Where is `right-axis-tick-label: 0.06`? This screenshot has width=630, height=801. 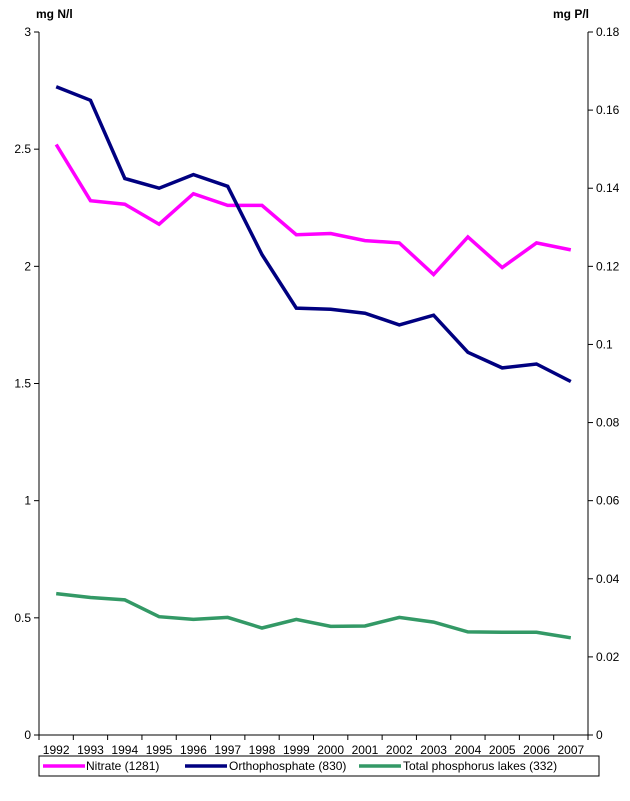 right-axis-tick-label: 0.06 is located at coordinates (608, 501).